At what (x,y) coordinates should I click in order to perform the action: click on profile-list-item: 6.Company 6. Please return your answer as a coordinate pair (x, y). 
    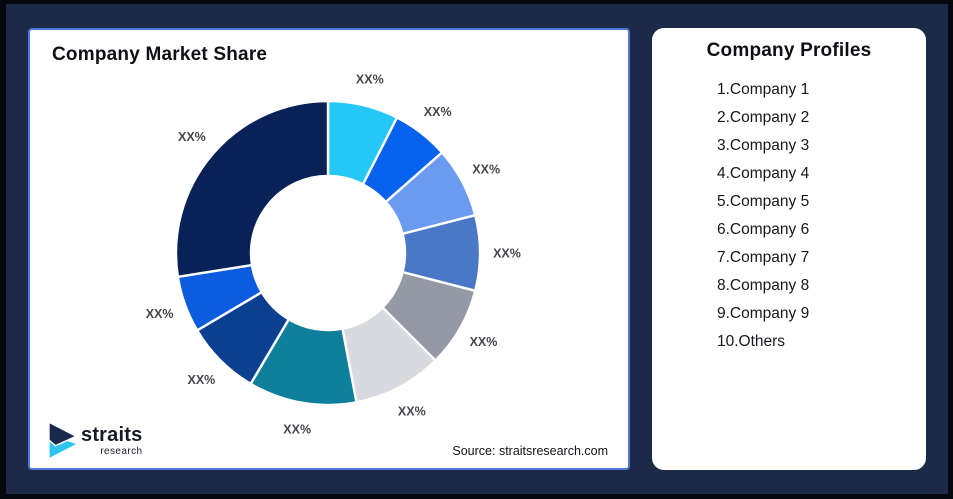
    Looking at the image, I should click on (763, 229).